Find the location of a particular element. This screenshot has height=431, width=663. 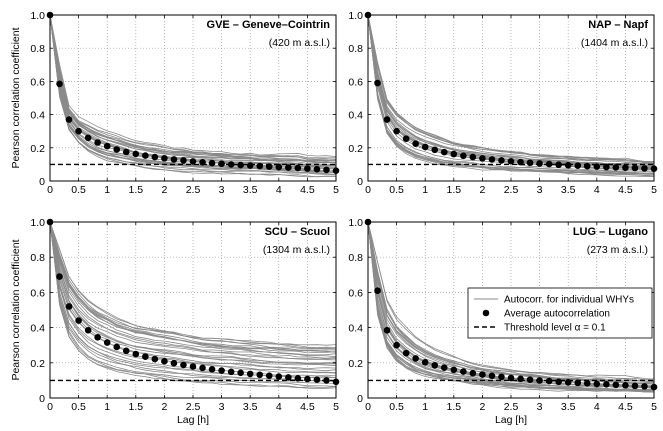

legend-entry: Threshold level α = 0.1 is located at coordinates (555, 328).